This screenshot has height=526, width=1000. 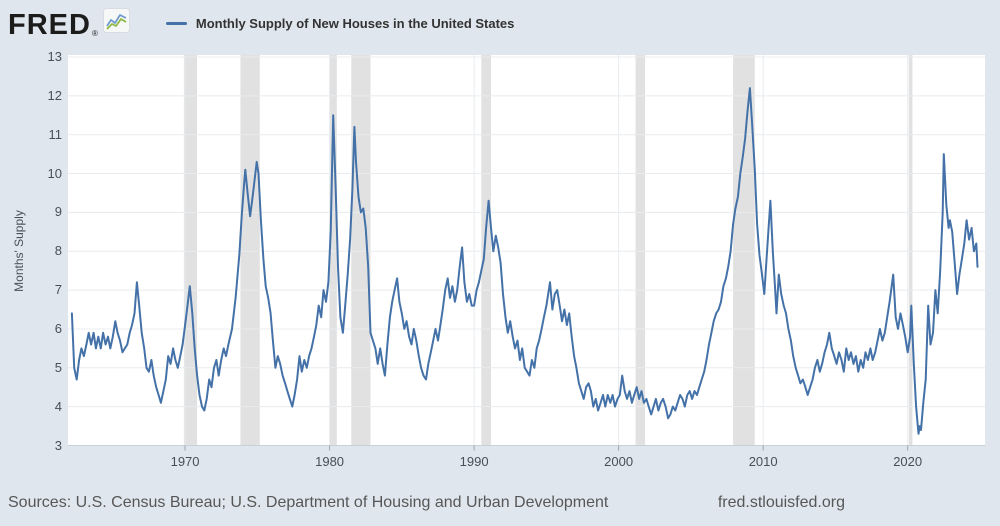 What do you see at coordinates (176, 23) in the screenshot?
I see `legend-line-swatch` at bounding box center [176, 23].